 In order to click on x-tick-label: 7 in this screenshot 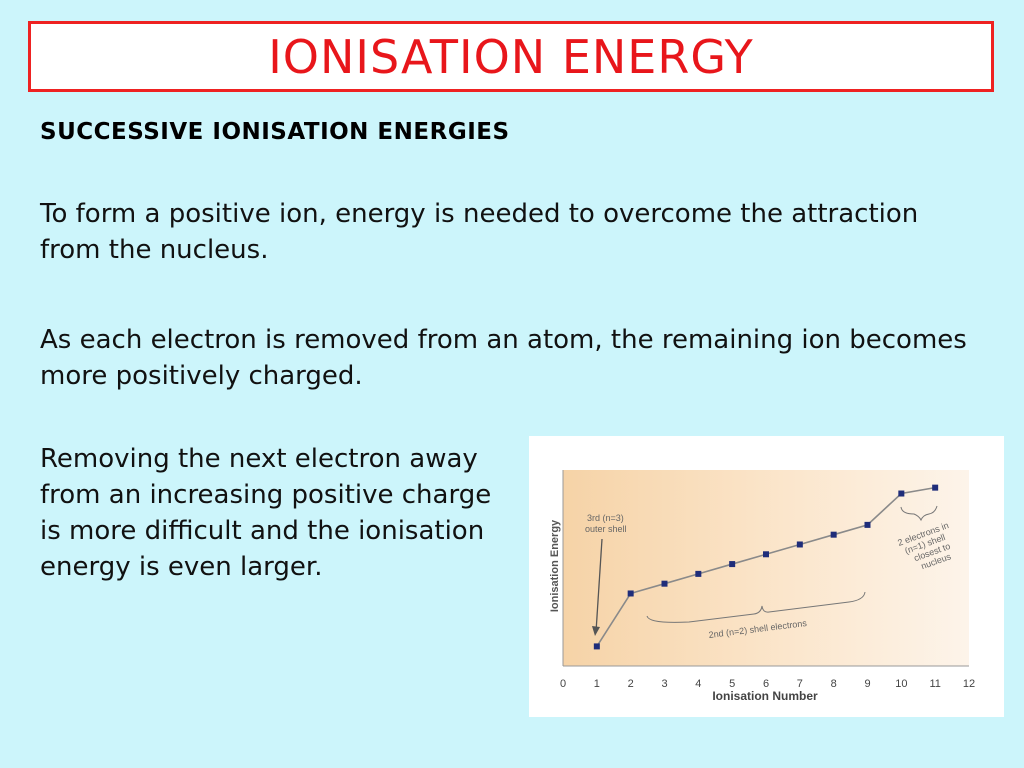, I will do `click(800, 684)`.